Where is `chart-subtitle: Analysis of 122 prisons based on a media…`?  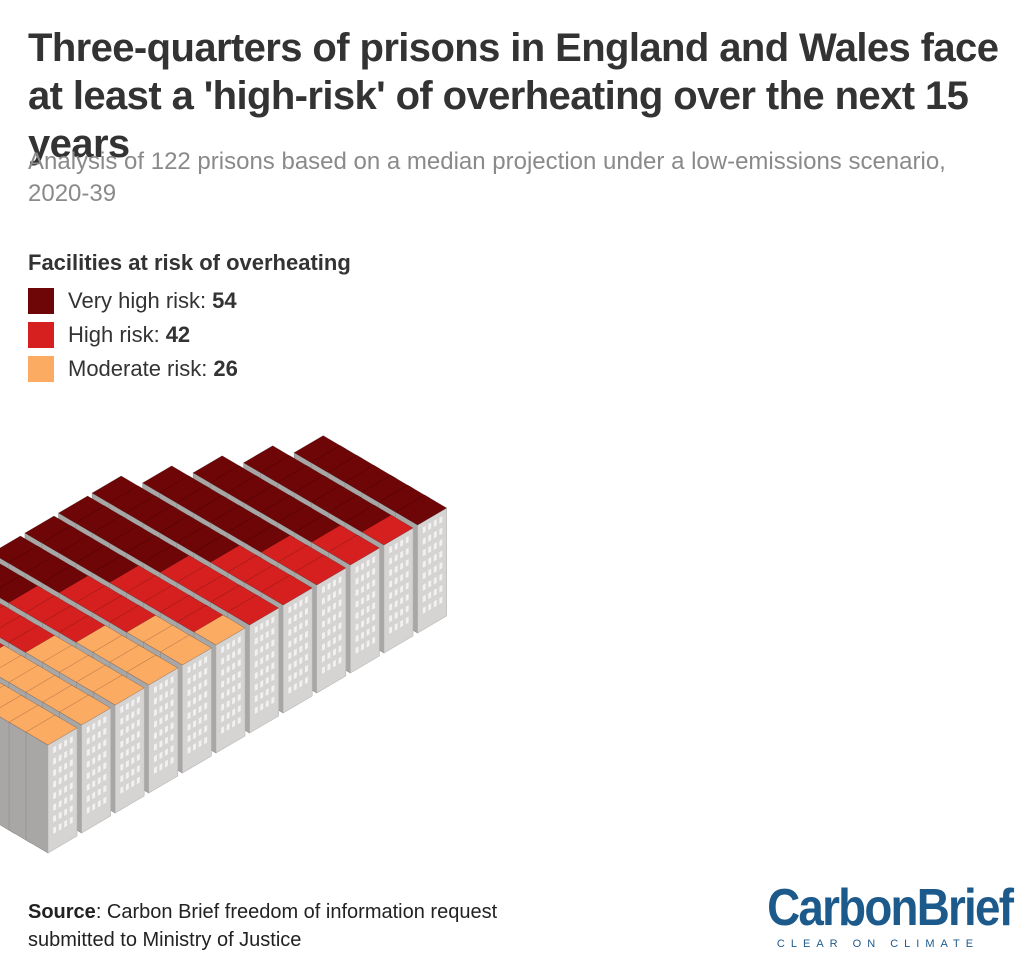 chart-subtitle: Analysis of 122 prisons based on a media… is located at coordinates (487, 177).